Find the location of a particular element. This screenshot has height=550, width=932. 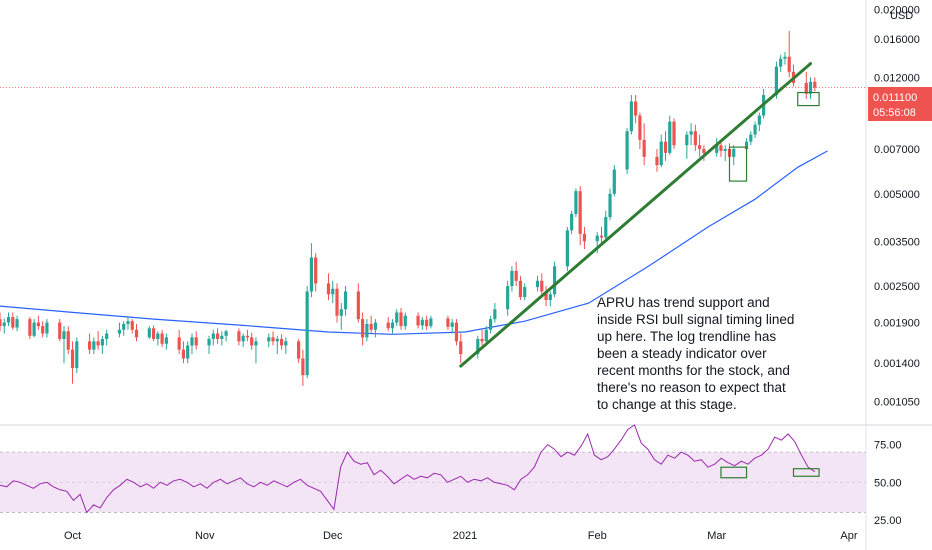

highlight-box is located at coordinates (808, 99).